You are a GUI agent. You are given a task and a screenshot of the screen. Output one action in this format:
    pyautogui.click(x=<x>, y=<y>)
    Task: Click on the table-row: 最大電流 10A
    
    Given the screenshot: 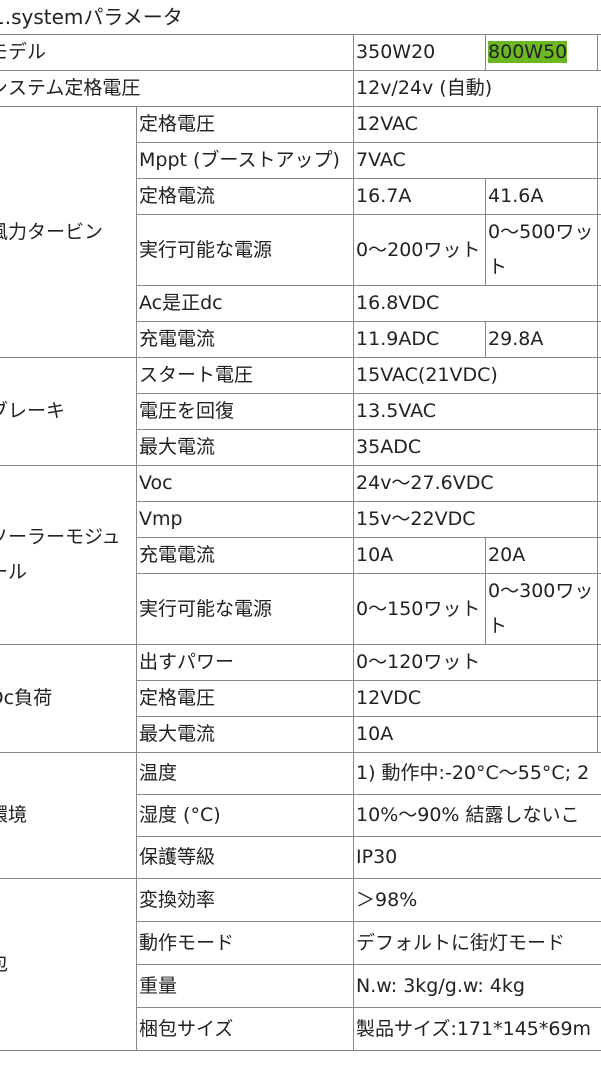 What is the action you would take?
    pyautogui.click(x=300, y=734)
    